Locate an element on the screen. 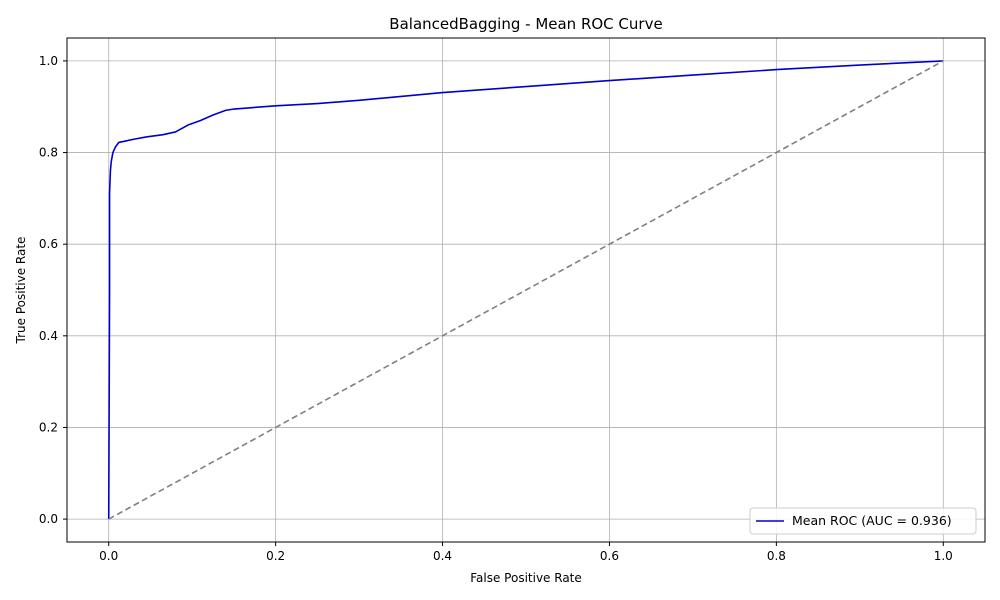 This screenshot has width=1000, height=600. legend: Mean ROC (AUC = 0.936) is located at coordinates (863, 521).